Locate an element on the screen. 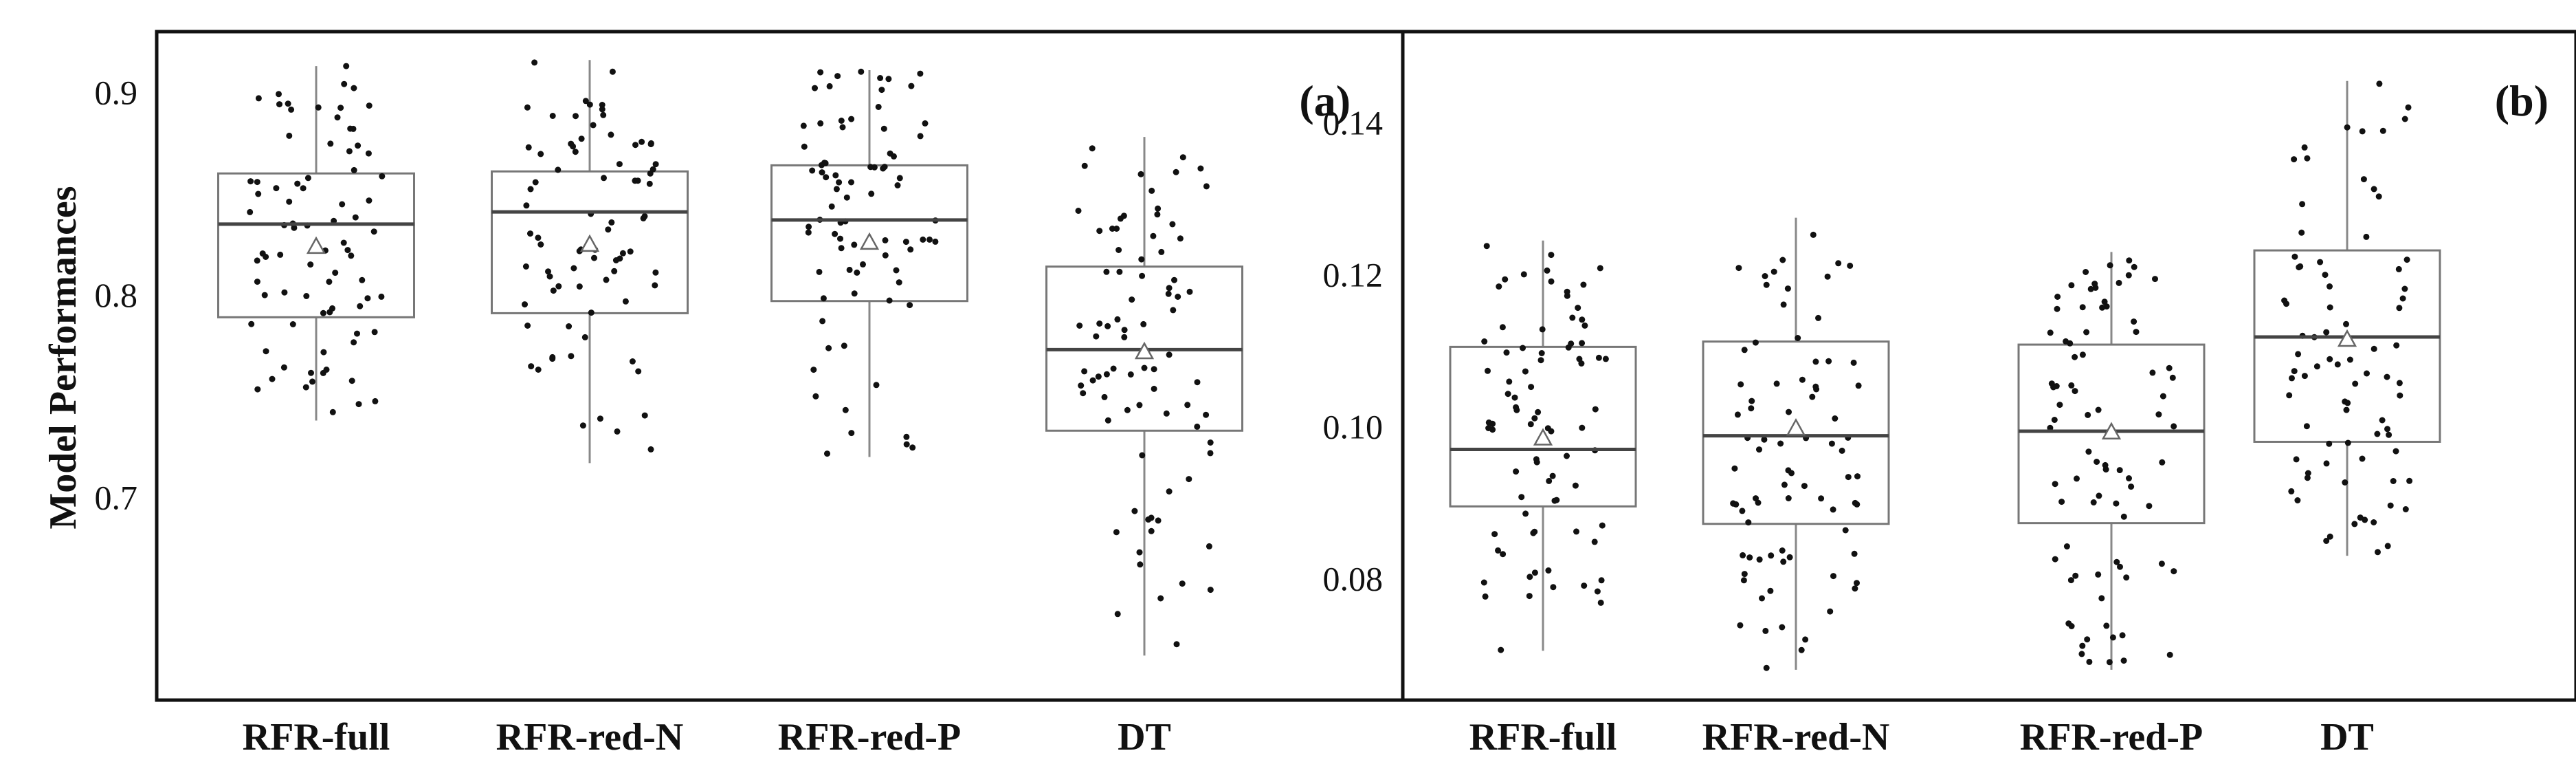 Image resolution: width=2576 pixels, height=773 pixels. panel-a-y-tick-label: 0.8 is located at coordinates (116, 295).